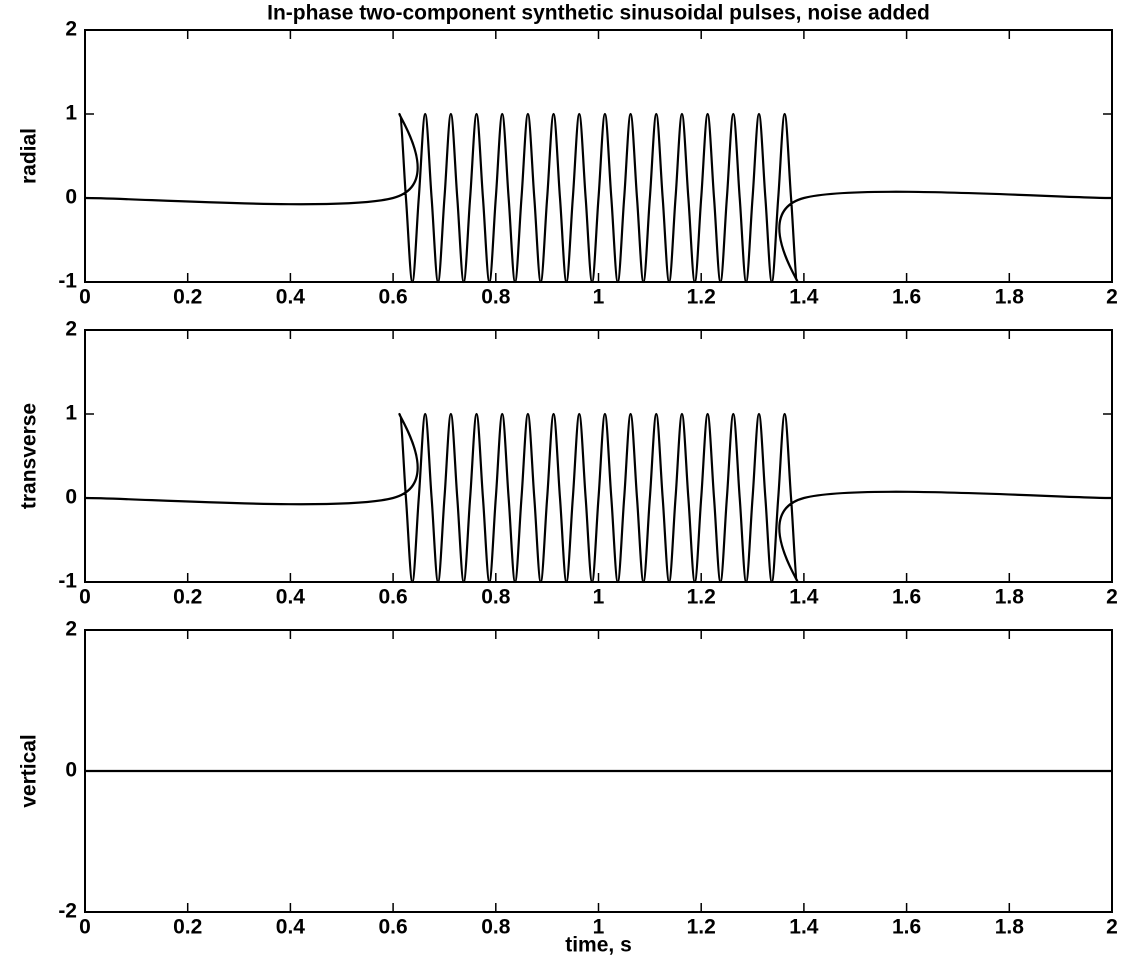  Describe the element at coordinates (29, 156) in the screenshot. I see `y-axis-label: radial` at that location.